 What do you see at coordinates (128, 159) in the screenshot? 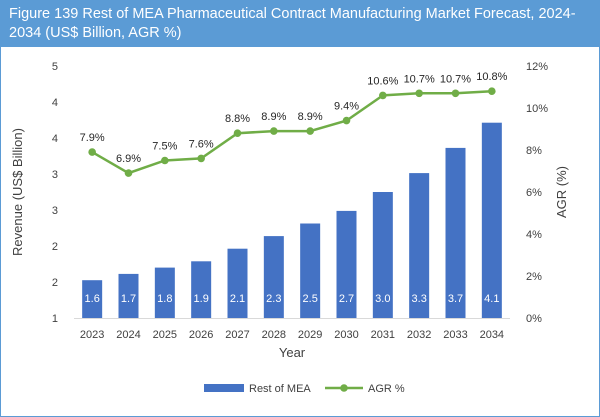
I see `agr-point-label: 6.9%` at bounding box center [128, 159].